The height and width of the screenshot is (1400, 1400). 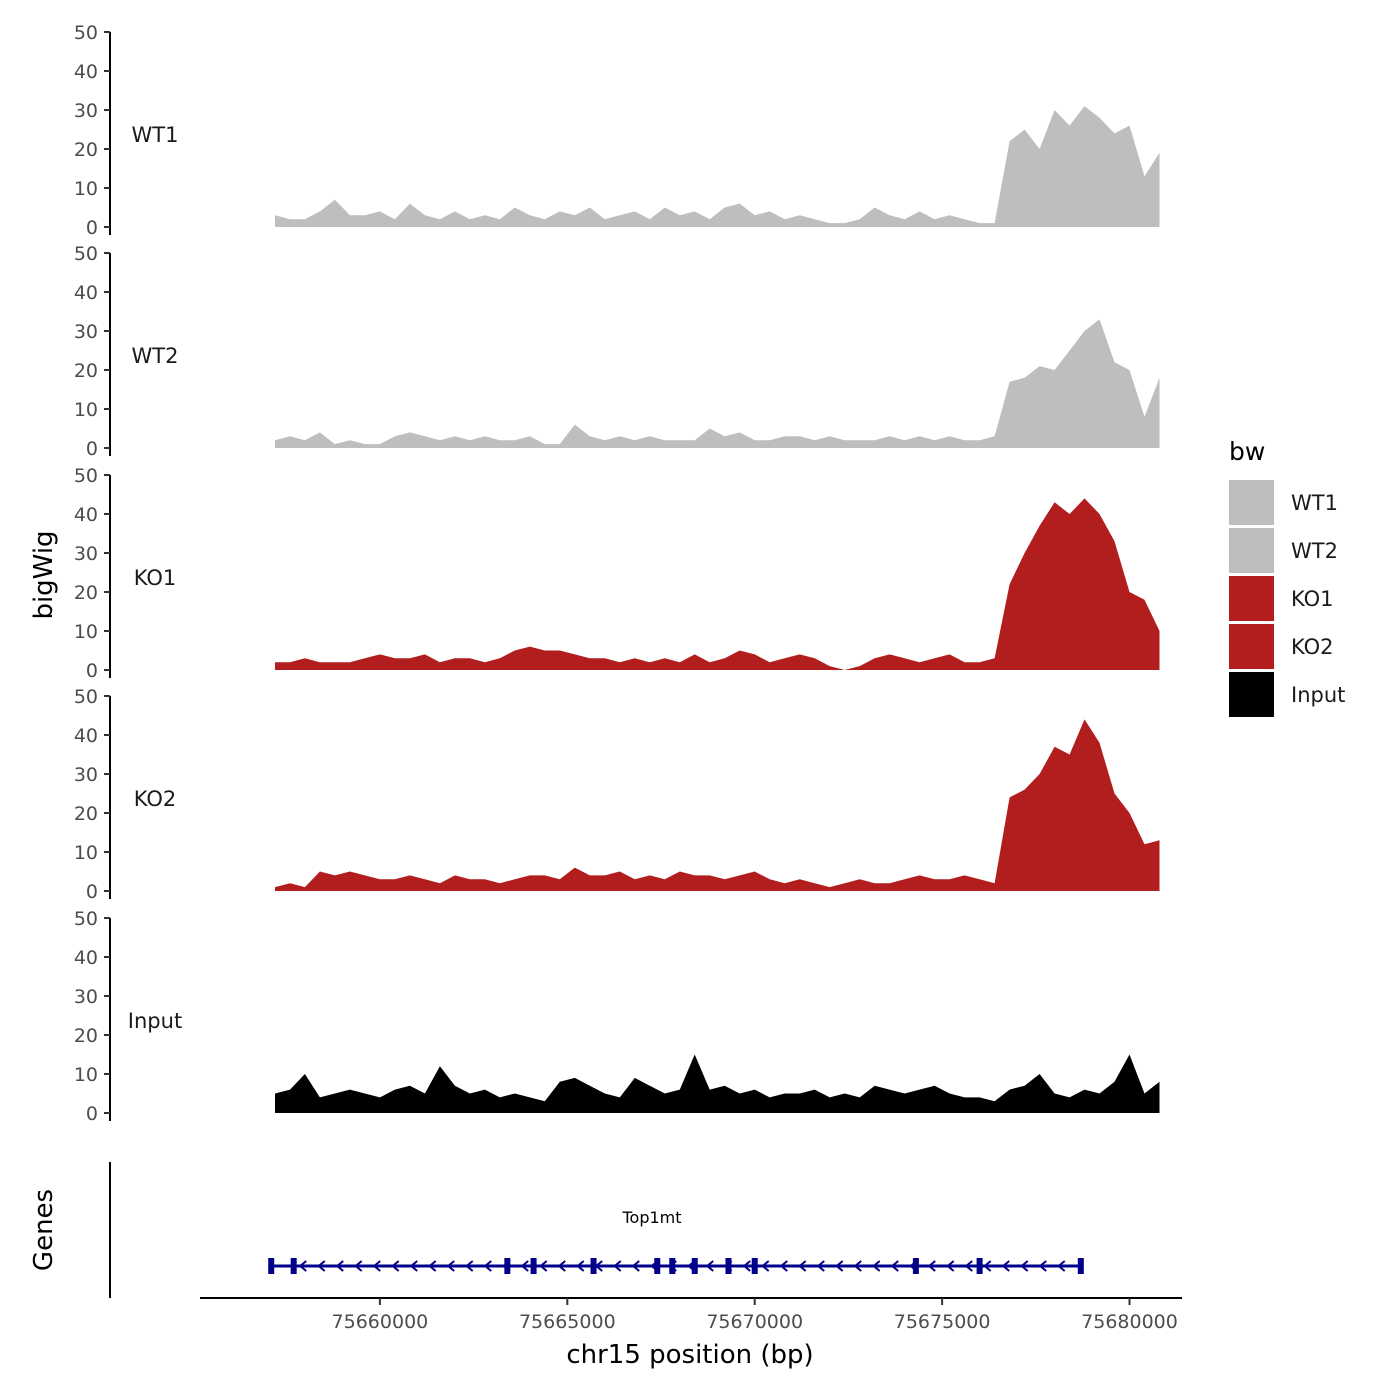 I want to click on track-label-ko1: KO1, so click(x=155, y=578).